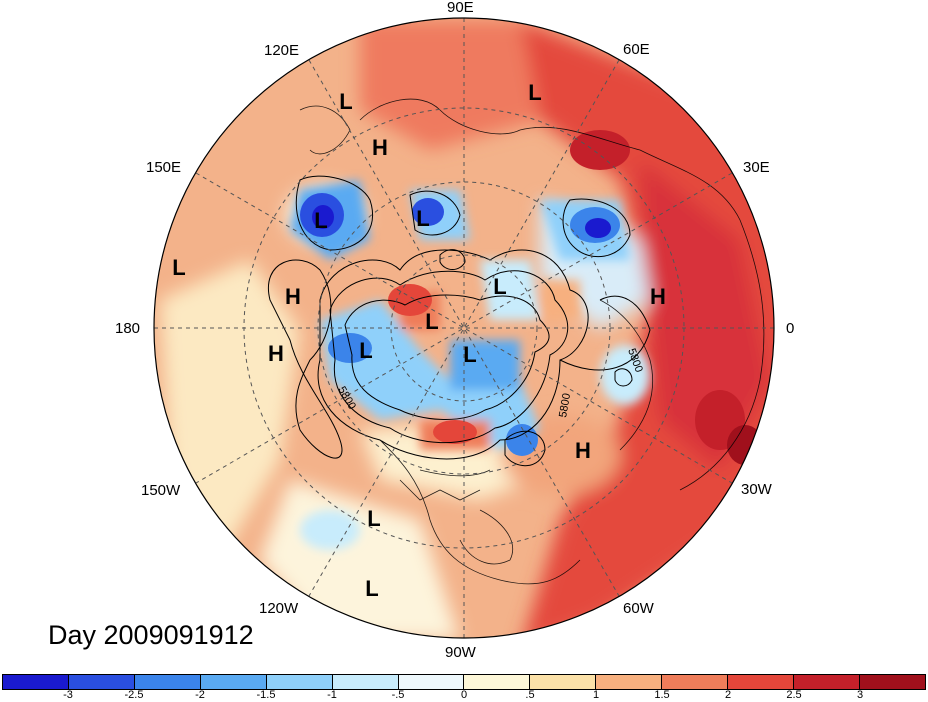 The image size is (928, 702). Describe the element at coordinates (279, 608) in the screenshot. I see `longitude-label: 120W` at that location.